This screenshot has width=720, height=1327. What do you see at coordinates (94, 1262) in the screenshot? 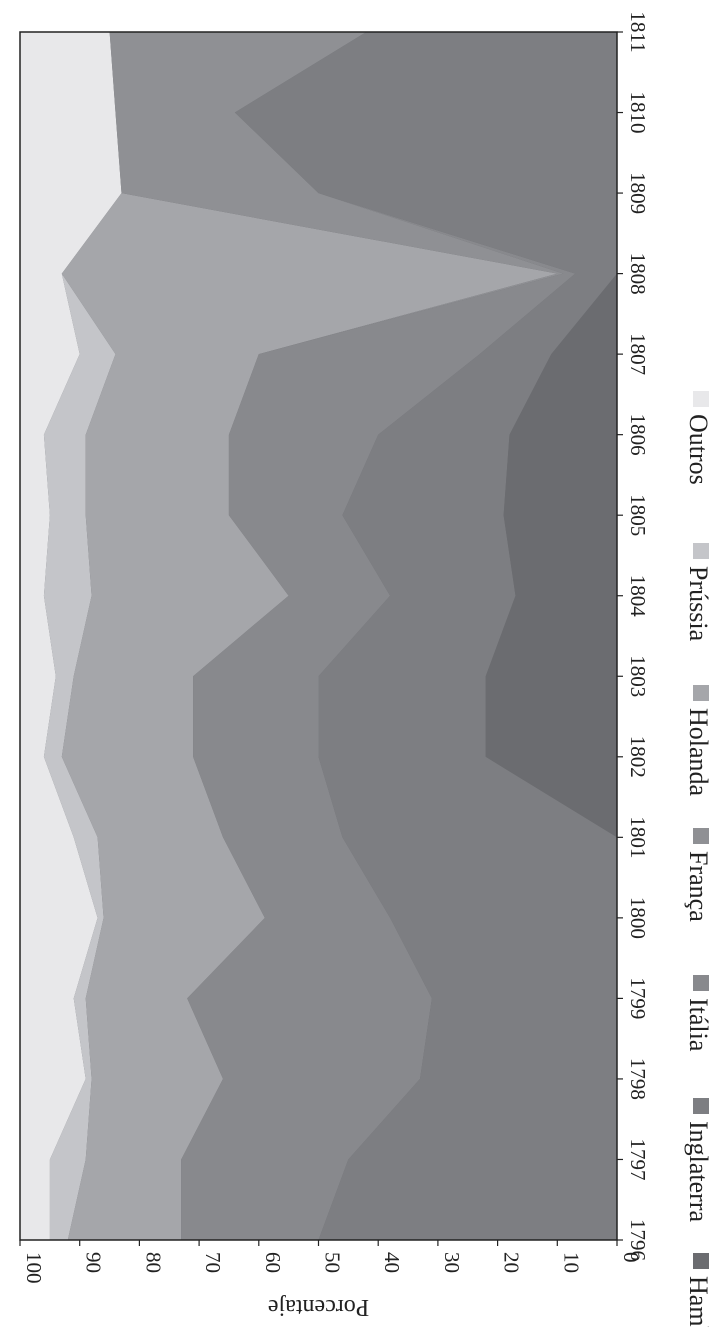
I see `y-tick-label-90: 90` at bounding box center [94, 1262].